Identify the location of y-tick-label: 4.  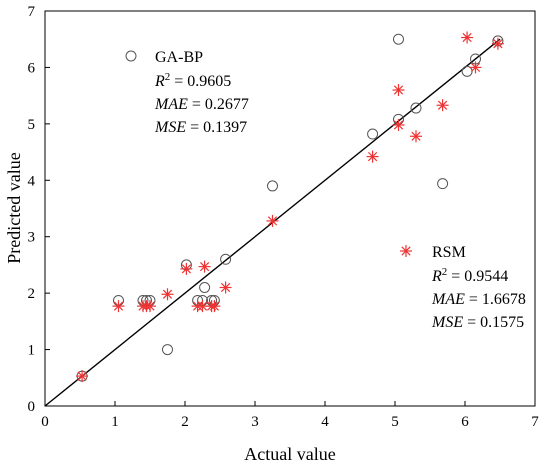
(32, 181).